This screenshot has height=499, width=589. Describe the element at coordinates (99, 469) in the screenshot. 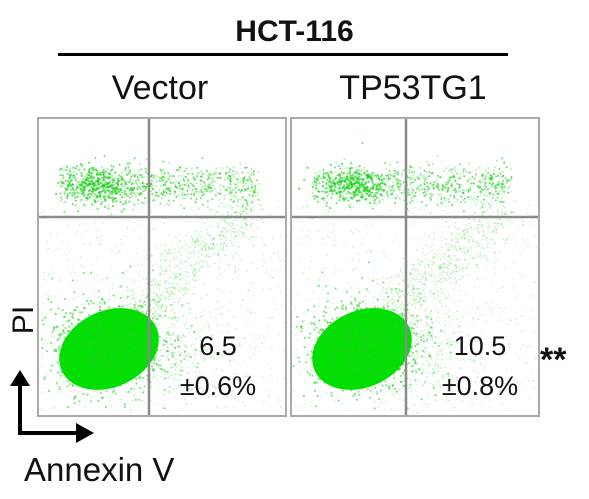

I see `x-axis-label: Annexin V` at that location.